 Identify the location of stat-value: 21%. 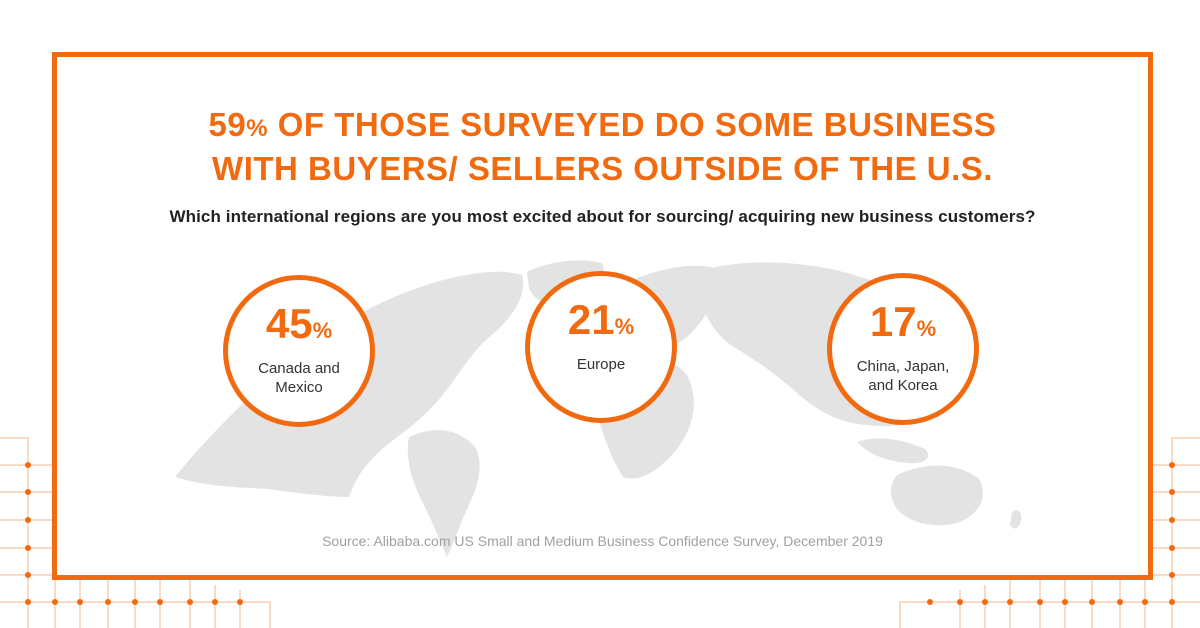
(601, 319).